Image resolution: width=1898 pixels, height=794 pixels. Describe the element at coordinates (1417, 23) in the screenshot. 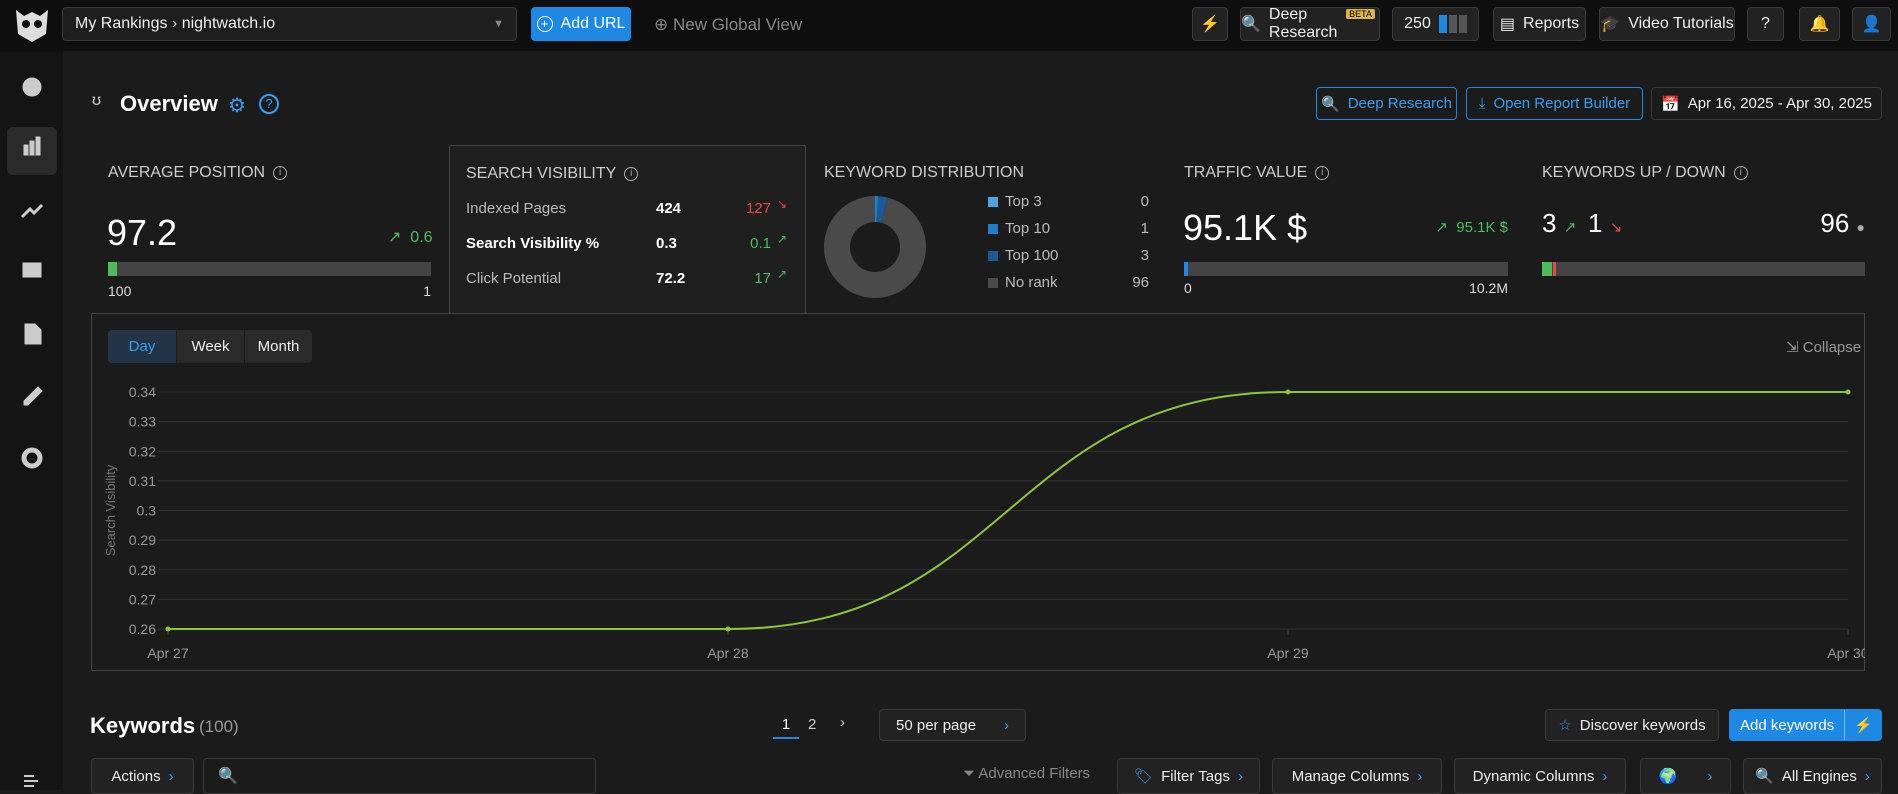

I see `credits-text: 250` at that location.